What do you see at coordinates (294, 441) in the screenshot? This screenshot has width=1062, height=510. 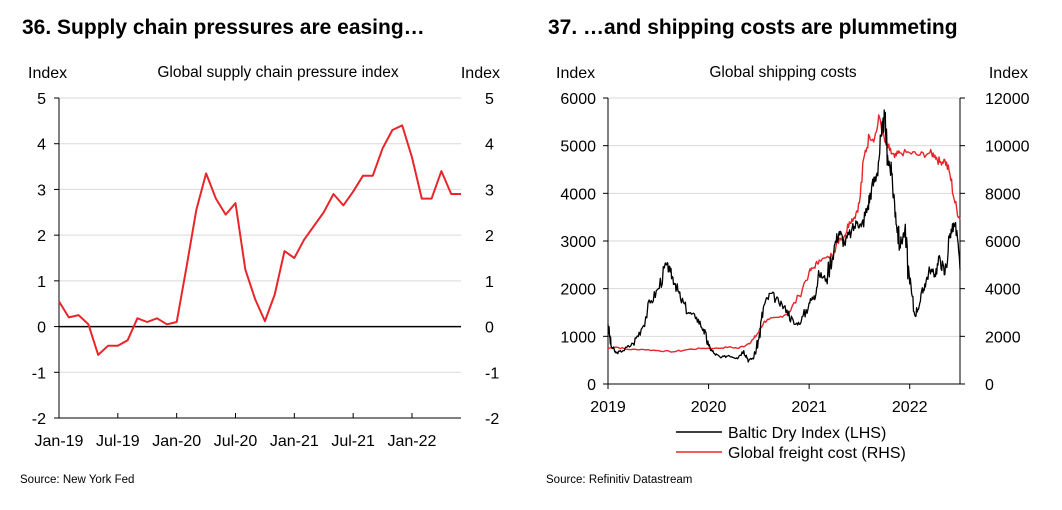 I see `chart1-xtick-label: Jan-21` at bounding box center [294, 441].